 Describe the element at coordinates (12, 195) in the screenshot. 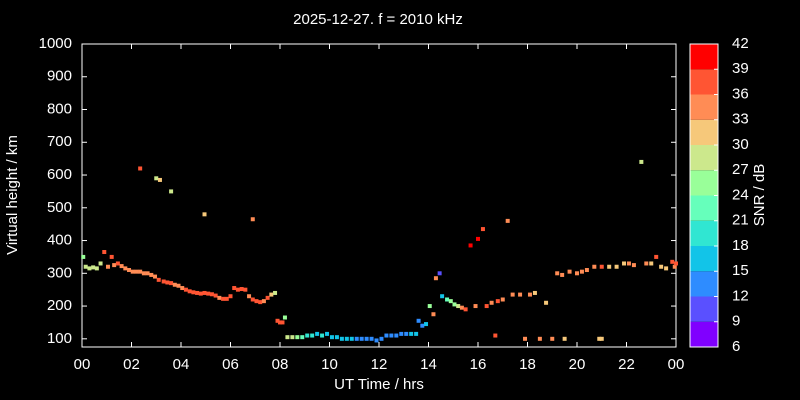

I see `y-axis-label: Virtual height / km` at that location.